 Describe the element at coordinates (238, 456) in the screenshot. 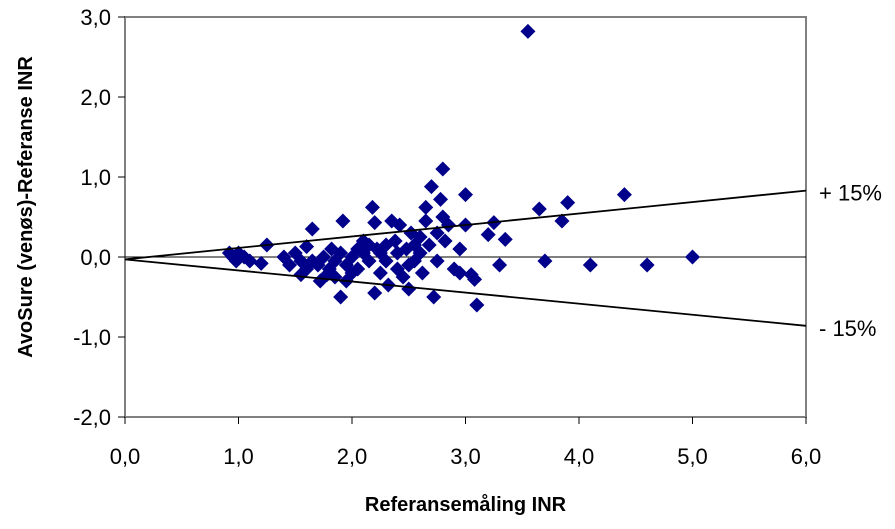

I see `x-tick-label: 1,0` at that location.